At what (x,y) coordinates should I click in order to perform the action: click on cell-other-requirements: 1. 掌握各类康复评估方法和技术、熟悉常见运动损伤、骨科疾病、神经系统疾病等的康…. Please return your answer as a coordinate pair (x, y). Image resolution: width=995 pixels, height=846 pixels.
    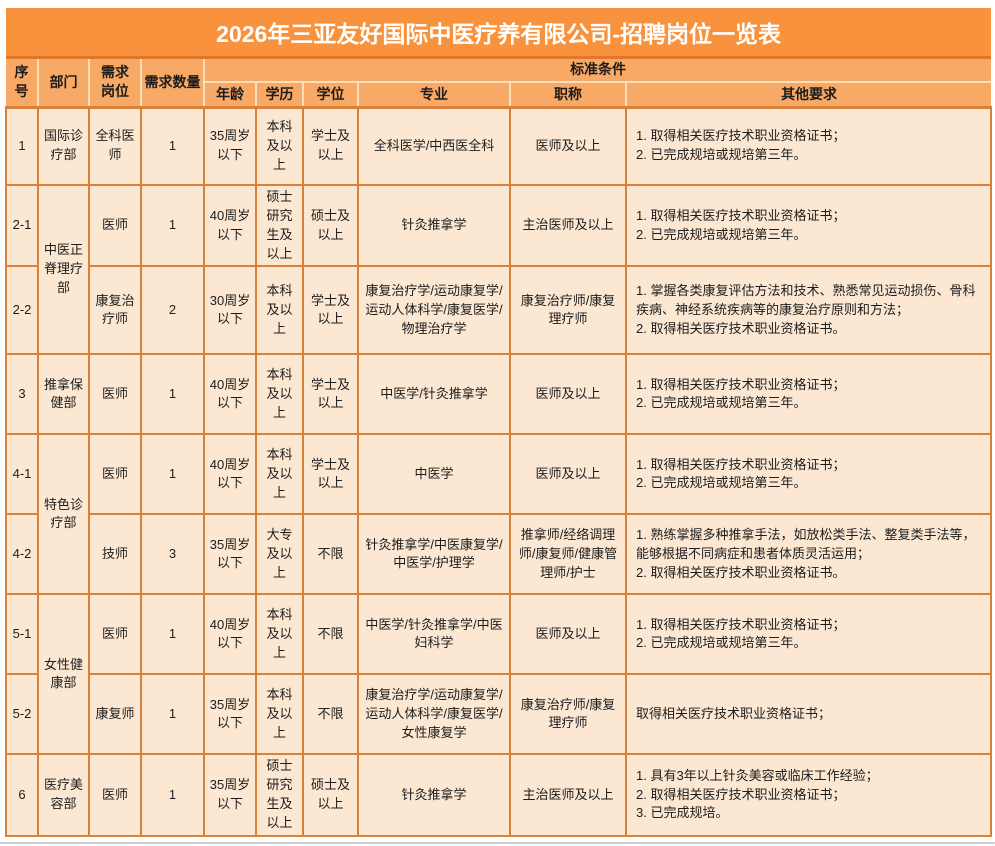
    Looking at the image, I should click on (808, 310).